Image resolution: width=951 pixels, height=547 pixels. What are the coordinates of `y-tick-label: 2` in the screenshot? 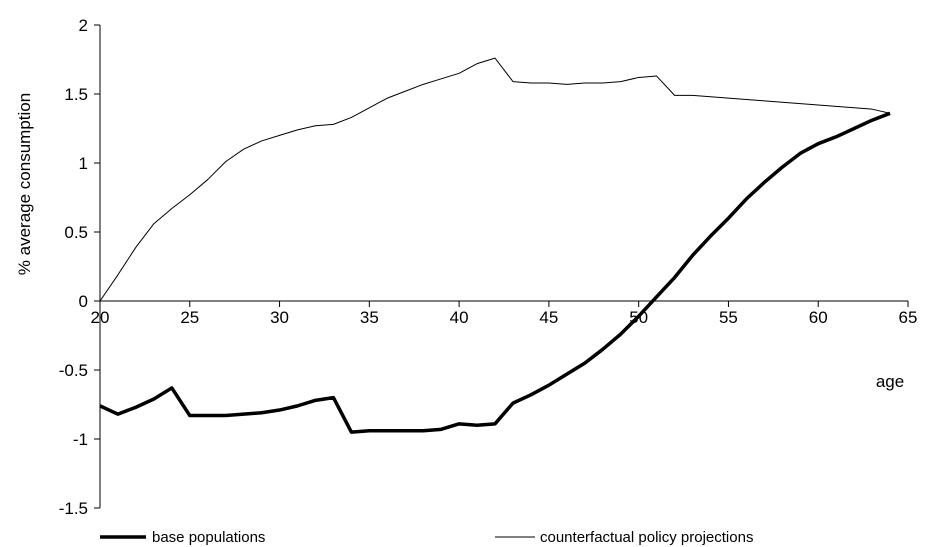 It's located at (83, 25).